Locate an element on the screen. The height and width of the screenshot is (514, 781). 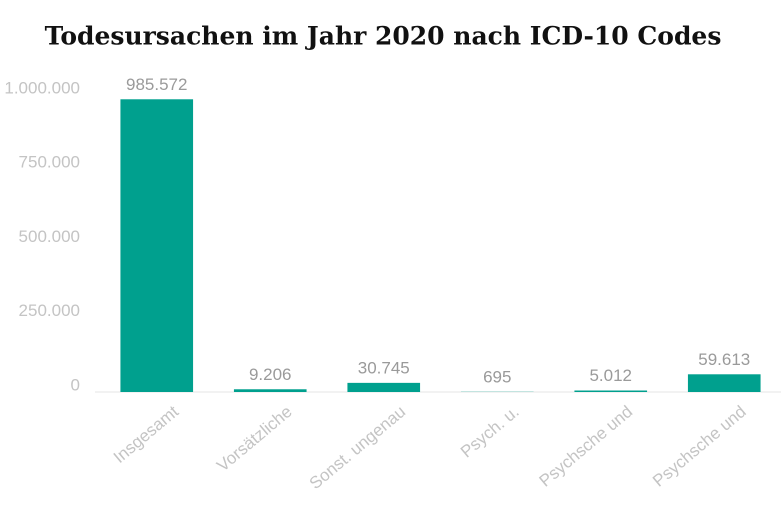
value-label: 9.206 is located at coordinates (270, 374).